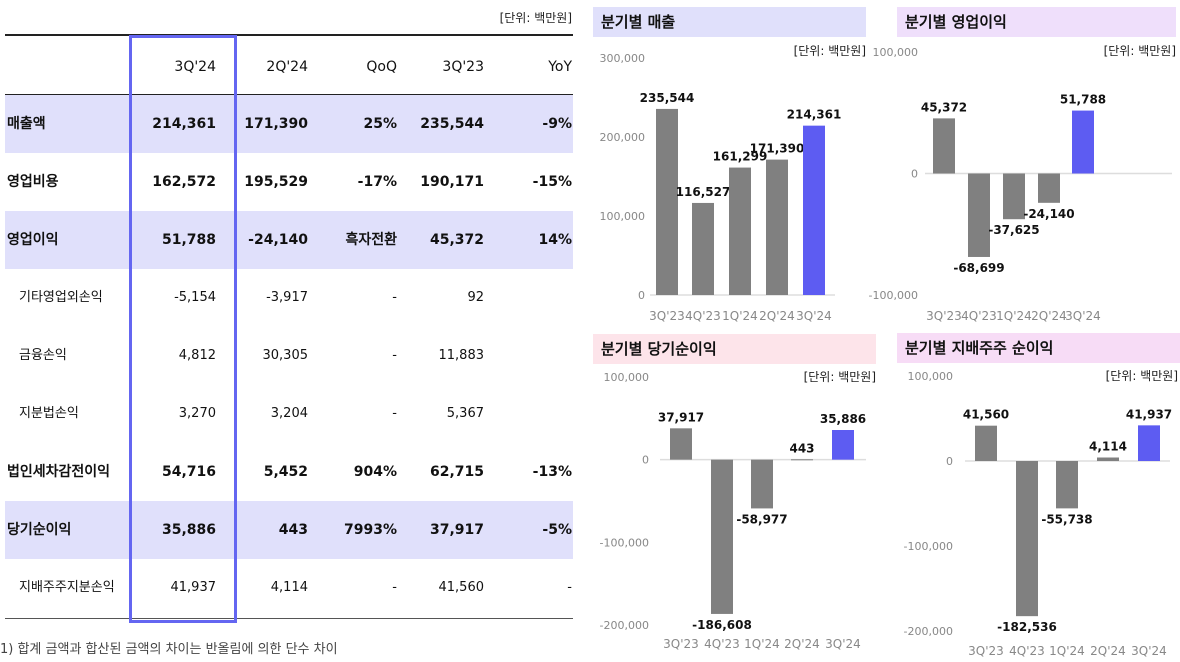  What do you see at coordinates (729, 22) in the screenshot?
I see `chart-title: 분기별 매출` at bounding box center [729, 22].